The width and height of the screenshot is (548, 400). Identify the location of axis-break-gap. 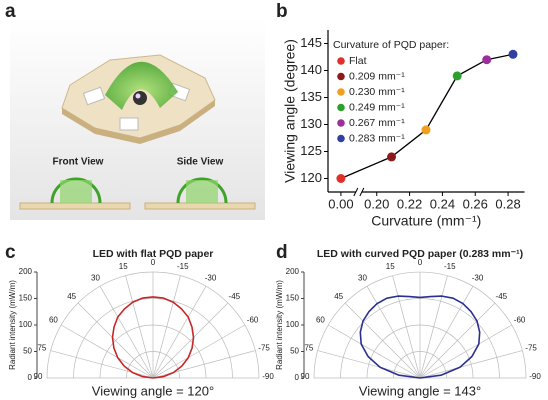
(358, 192).